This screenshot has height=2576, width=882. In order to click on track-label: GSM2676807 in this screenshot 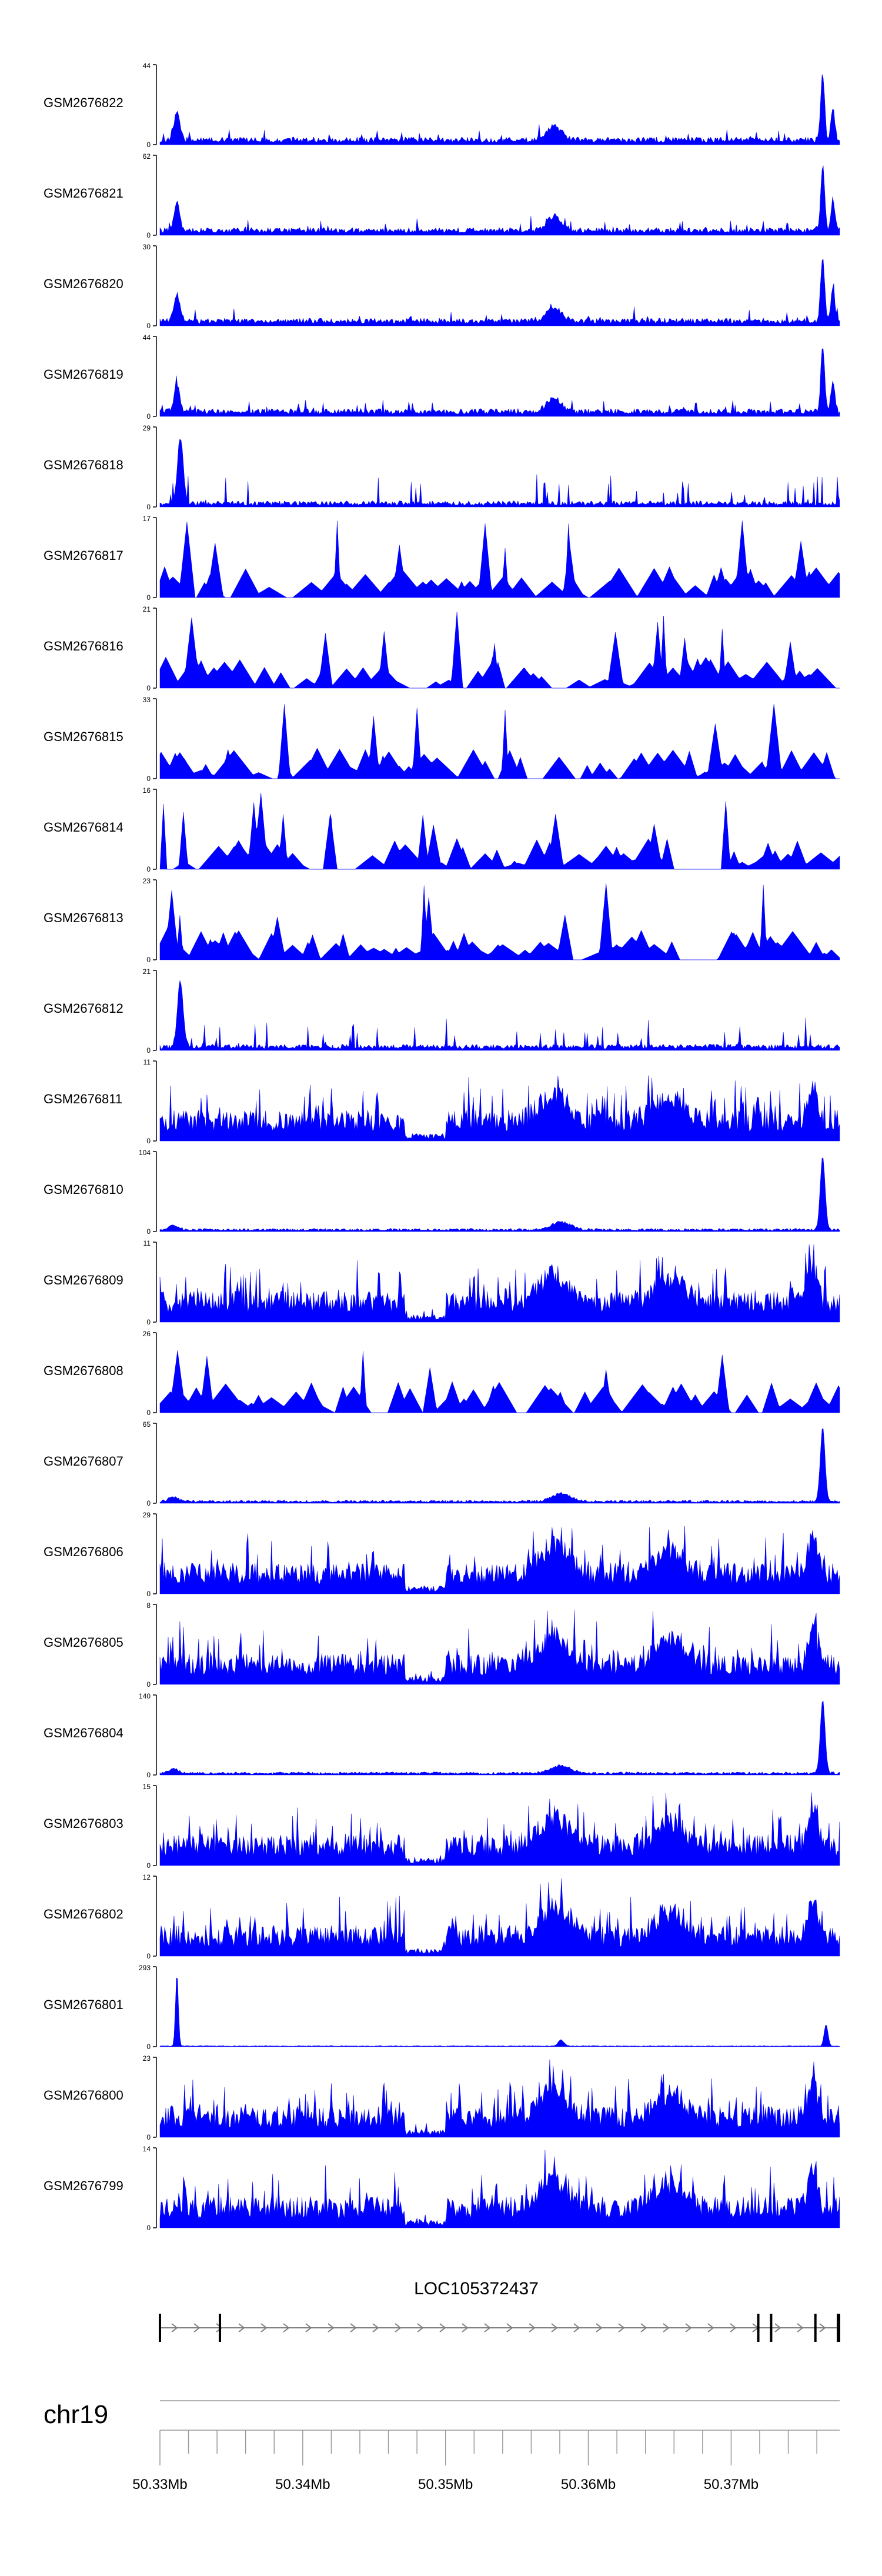, I will do `click(83, 1461)`.